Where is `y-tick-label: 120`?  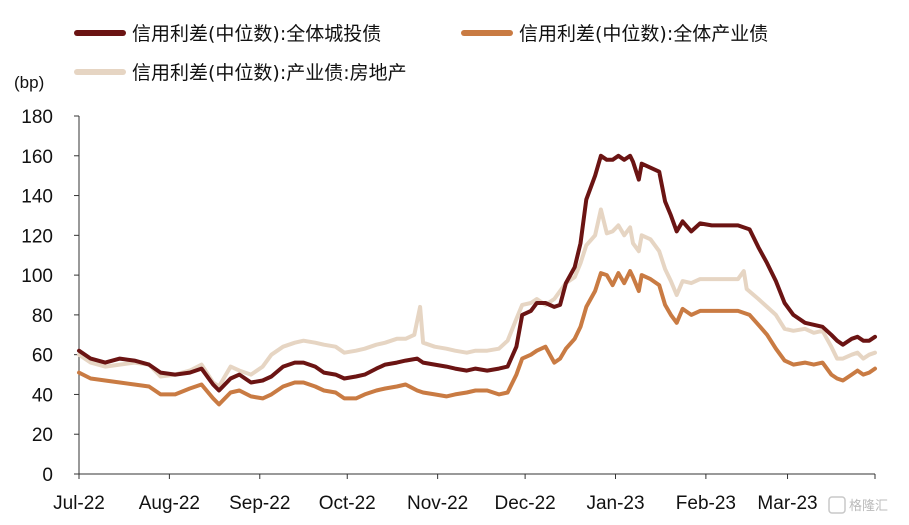 y-tick-label: 120 is located at coordinates (37, 236).